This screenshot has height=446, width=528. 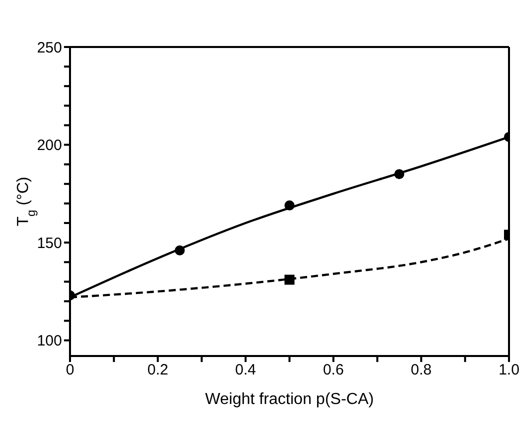 I want to click on x-tick-label: 1.0, so click(x=509, y=370).